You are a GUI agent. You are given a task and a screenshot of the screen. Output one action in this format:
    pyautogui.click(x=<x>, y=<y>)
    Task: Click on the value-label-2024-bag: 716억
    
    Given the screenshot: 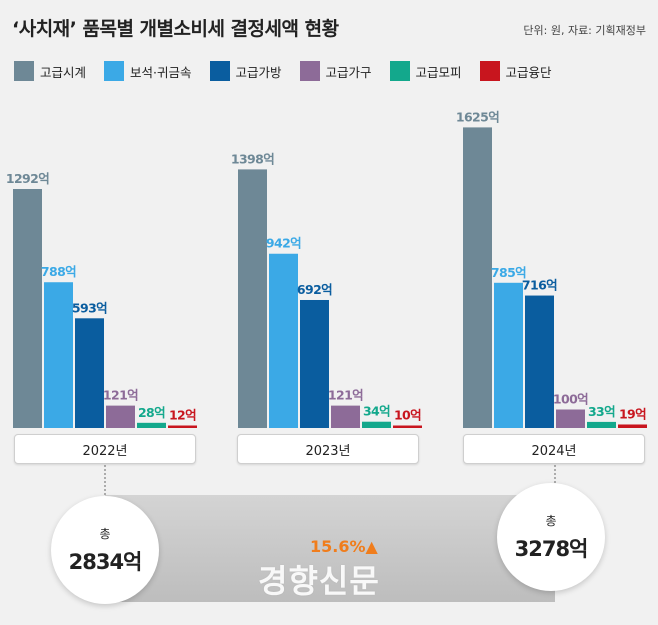 What is the action you would take?
    pyautogui.click(x=539, y=285)
    